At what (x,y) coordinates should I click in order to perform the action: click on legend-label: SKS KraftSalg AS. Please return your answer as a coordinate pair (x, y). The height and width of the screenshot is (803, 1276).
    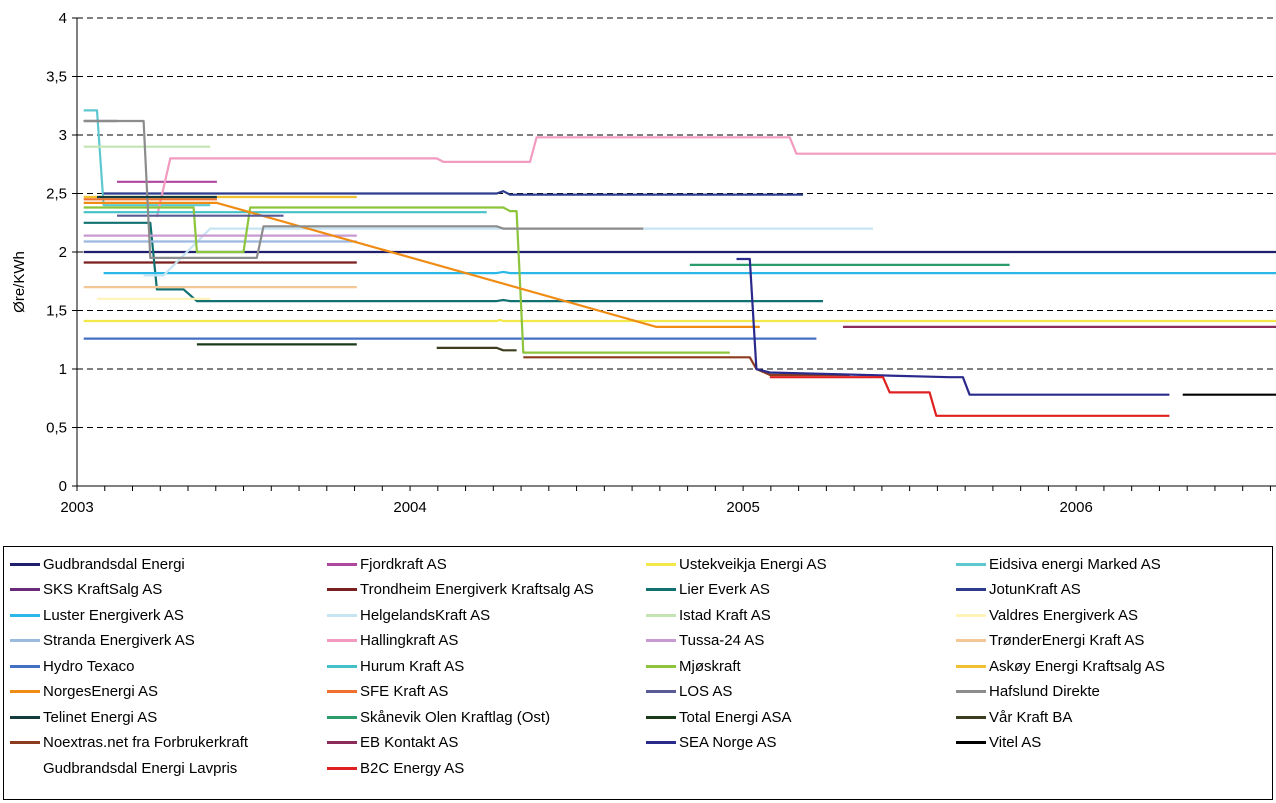
    Looking at the image, I should click on (103, 589).